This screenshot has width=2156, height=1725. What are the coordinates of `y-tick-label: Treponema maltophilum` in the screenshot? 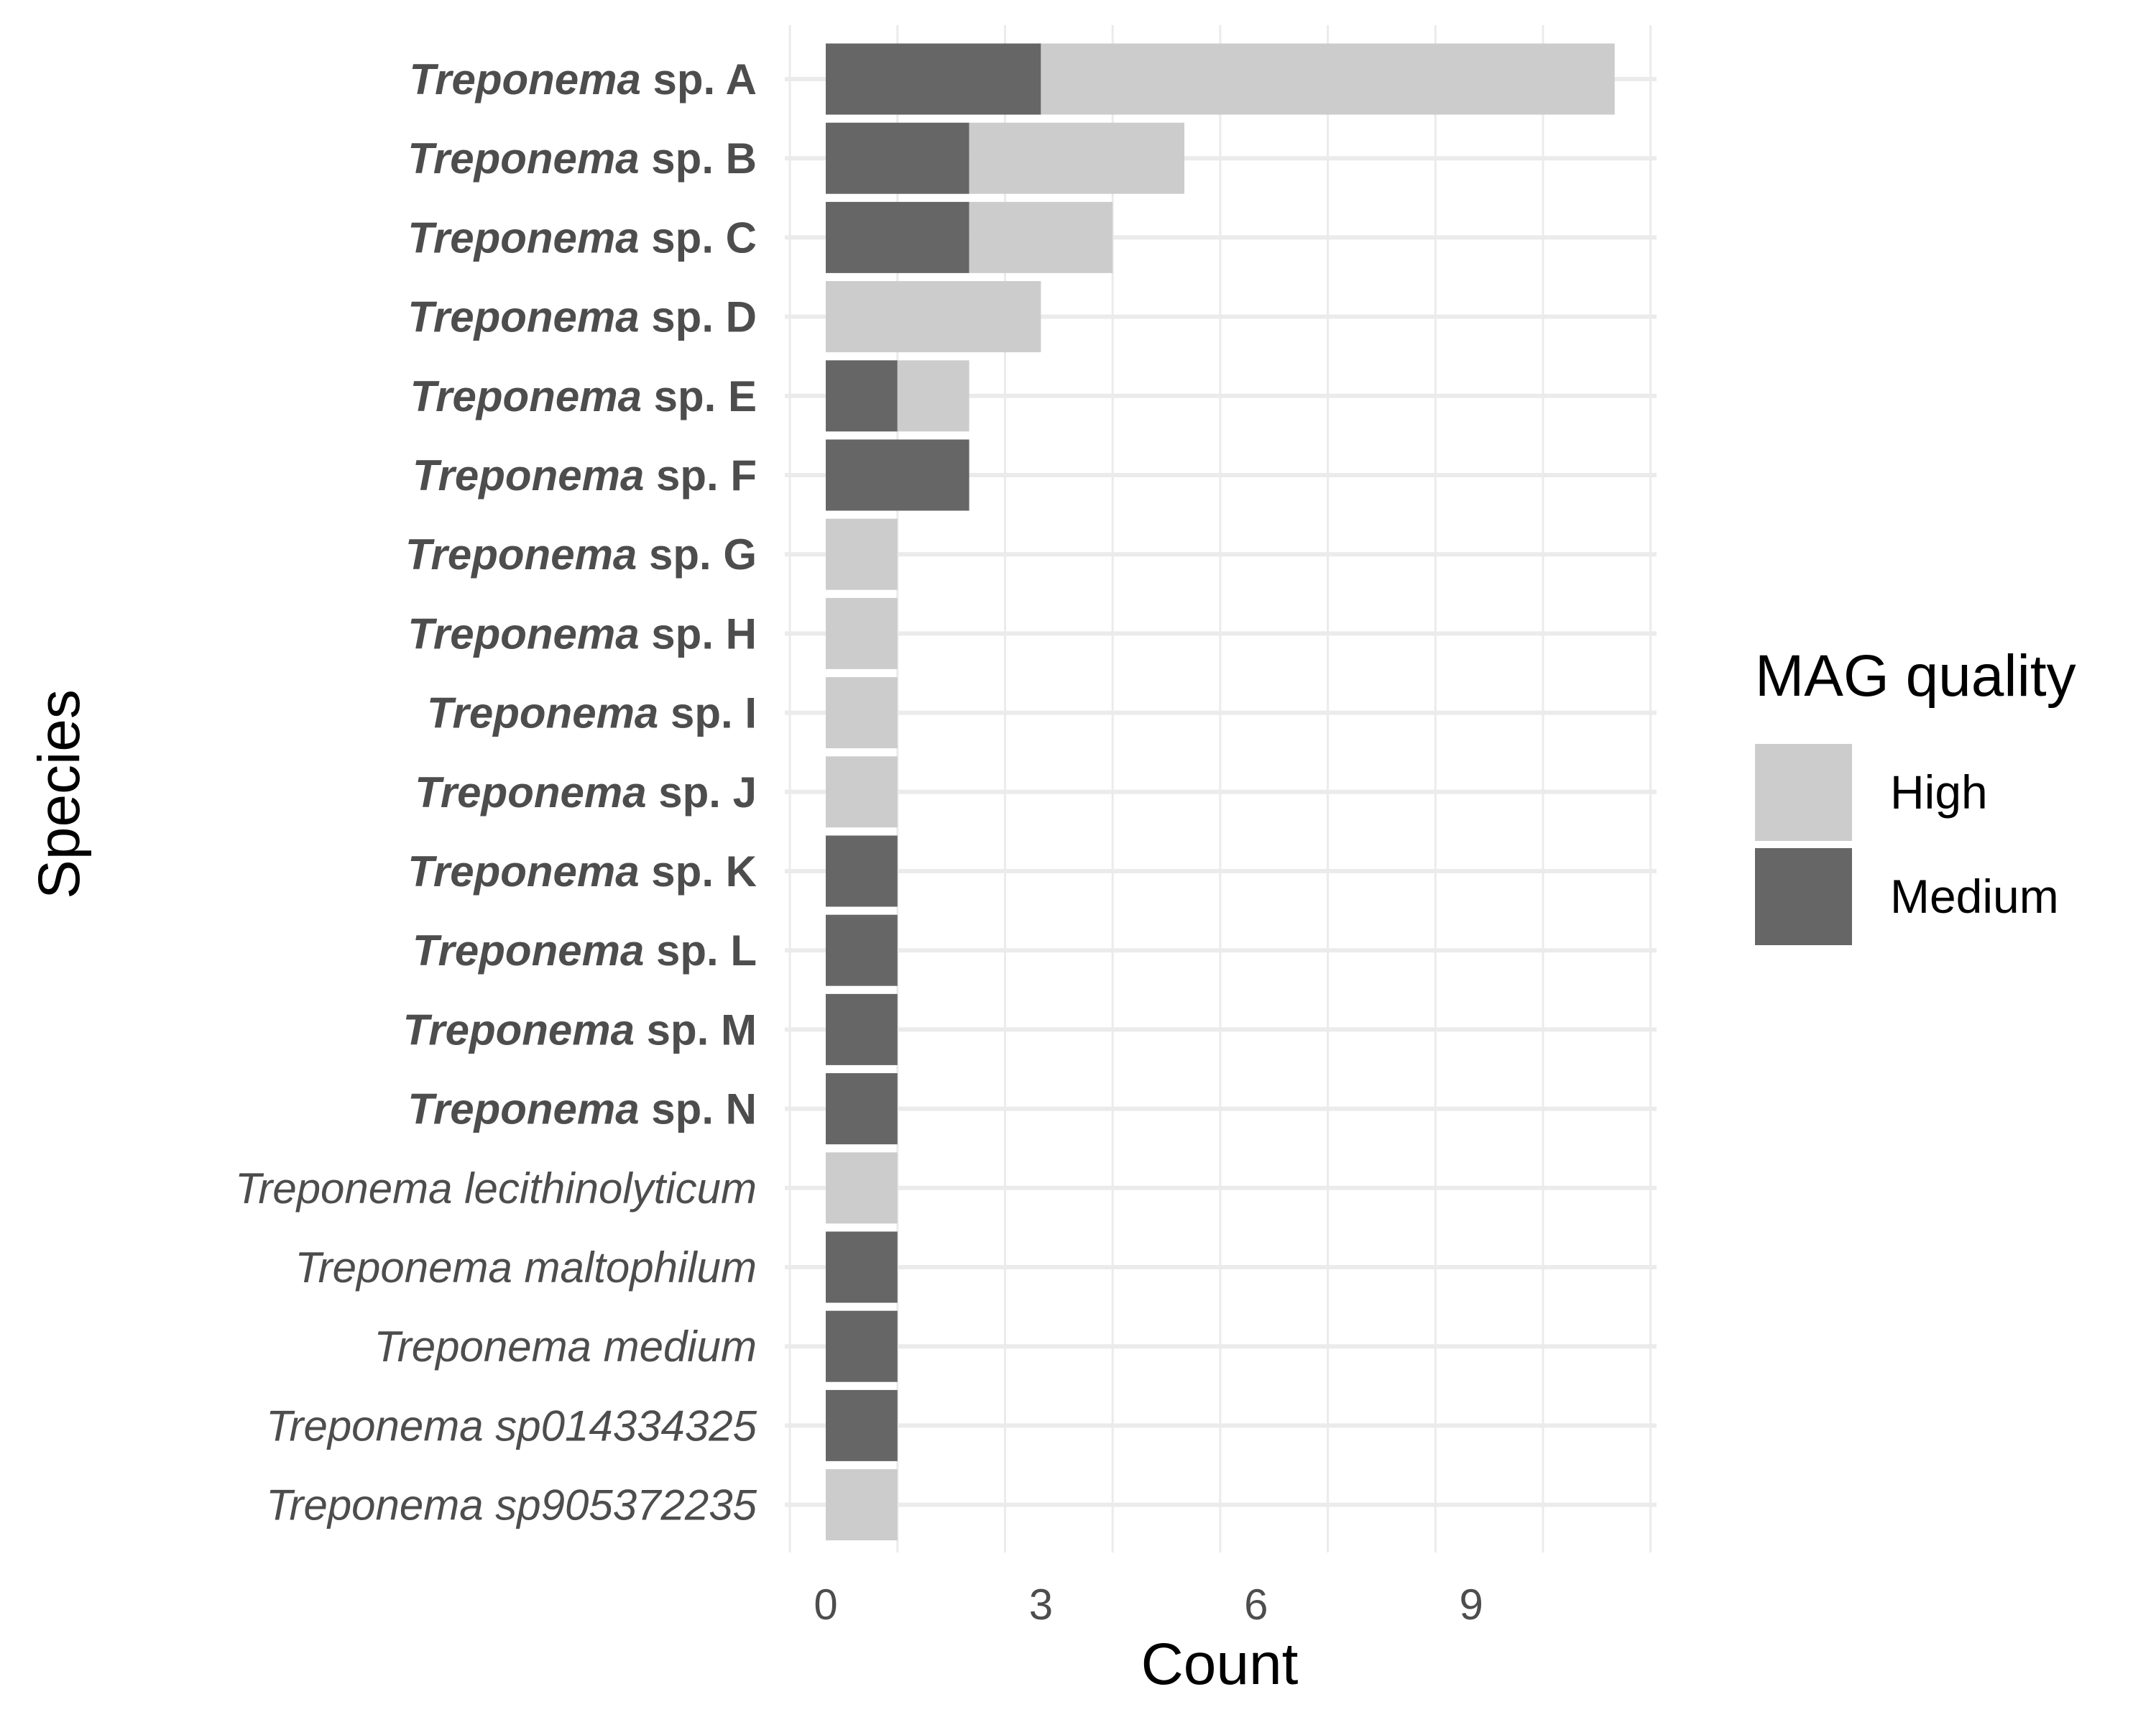 It's located at (526, 1267).